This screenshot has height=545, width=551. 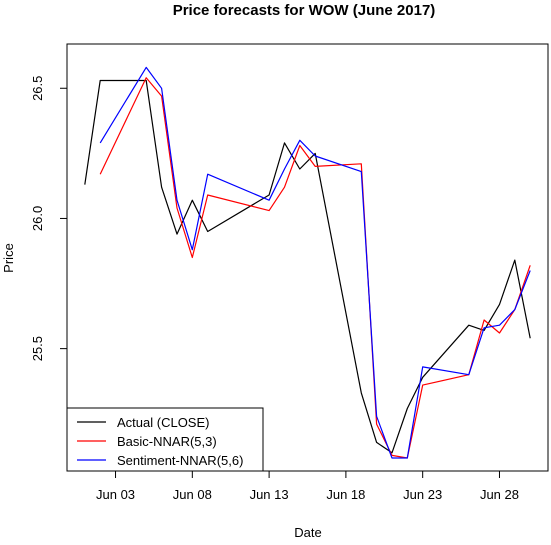 What do you see at coordinates (307, 486) in the screenshot?
I see `x-axis: Jun 03 Jun 08 Jun 13 Jun 18 Jun 23 Jun 28` at bounding box center [307, 486].